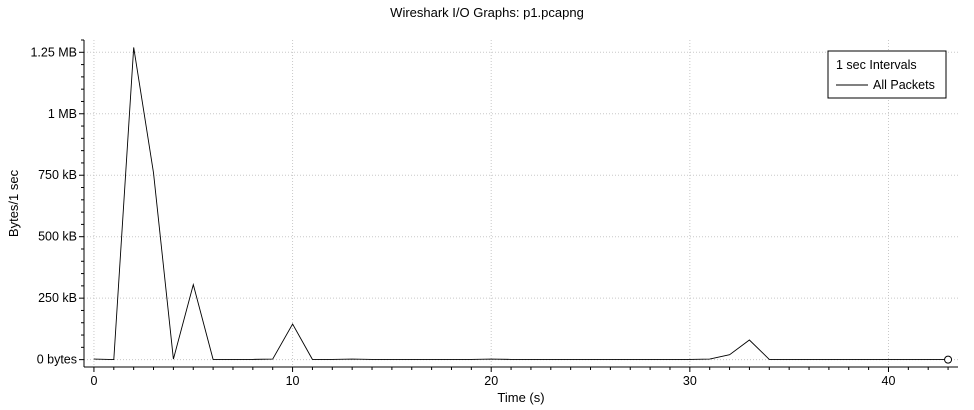 The width and height of the screenshot is (974, 410). I want to click on y-tick-label-3: 750 kB, so click(57, 175).